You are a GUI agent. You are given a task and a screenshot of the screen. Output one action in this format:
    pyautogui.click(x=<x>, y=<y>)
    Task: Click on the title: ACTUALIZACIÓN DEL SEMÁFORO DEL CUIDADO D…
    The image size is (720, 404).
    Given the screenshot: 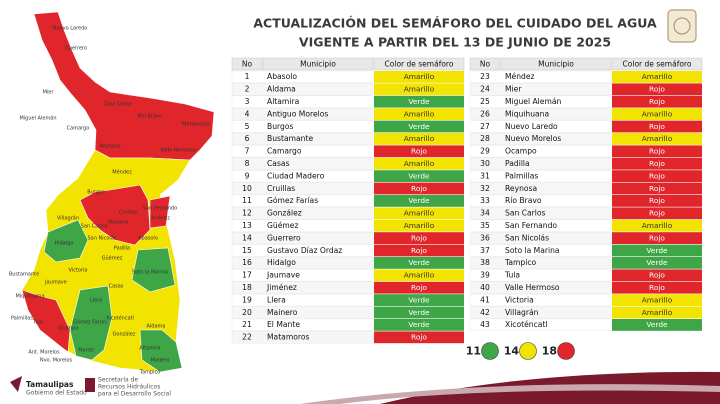 What is the action you would take?
    pyautogui.click(x=455, y=23)
    